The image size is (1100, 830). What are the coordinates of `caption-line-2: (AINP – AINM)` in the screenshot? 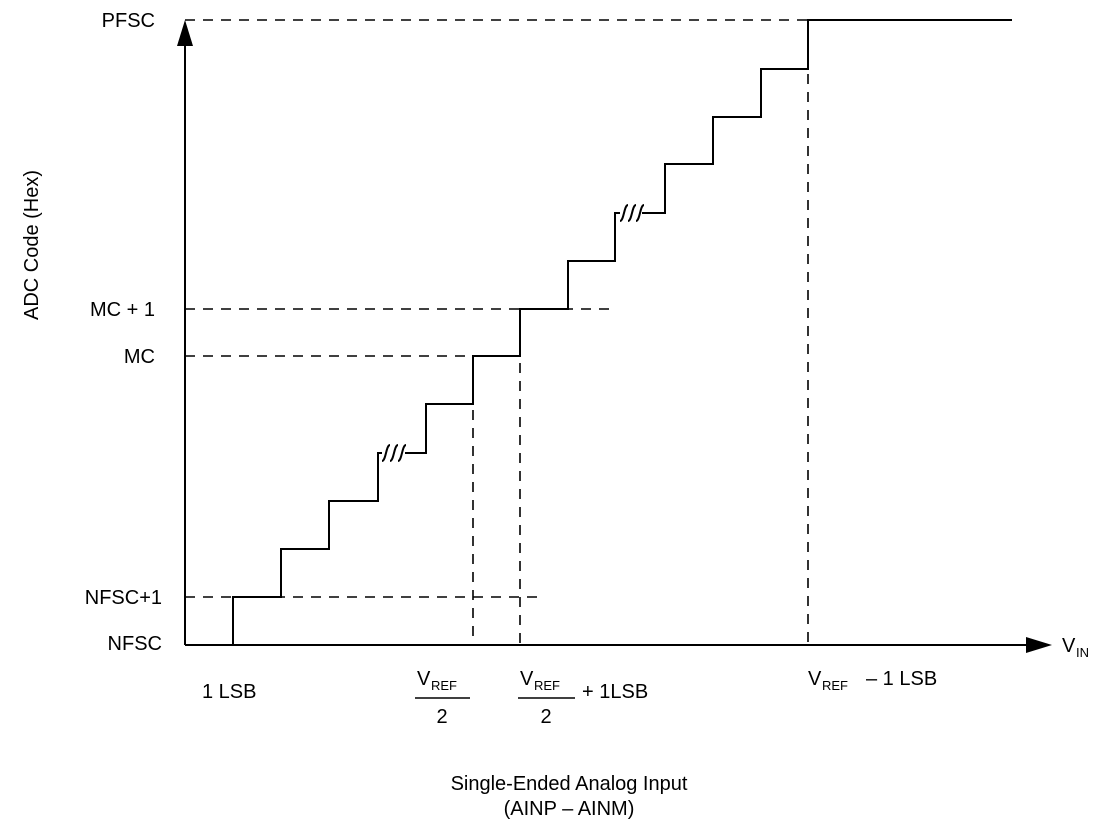 It's located at (569, 809).